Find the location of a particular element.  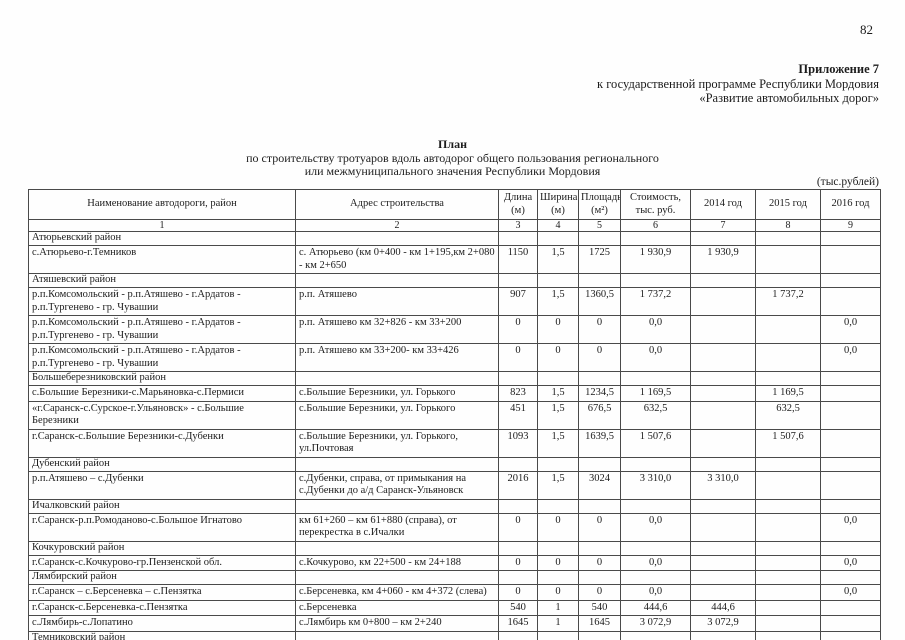

value-cell: 823 is located at coordinates (518, 393).